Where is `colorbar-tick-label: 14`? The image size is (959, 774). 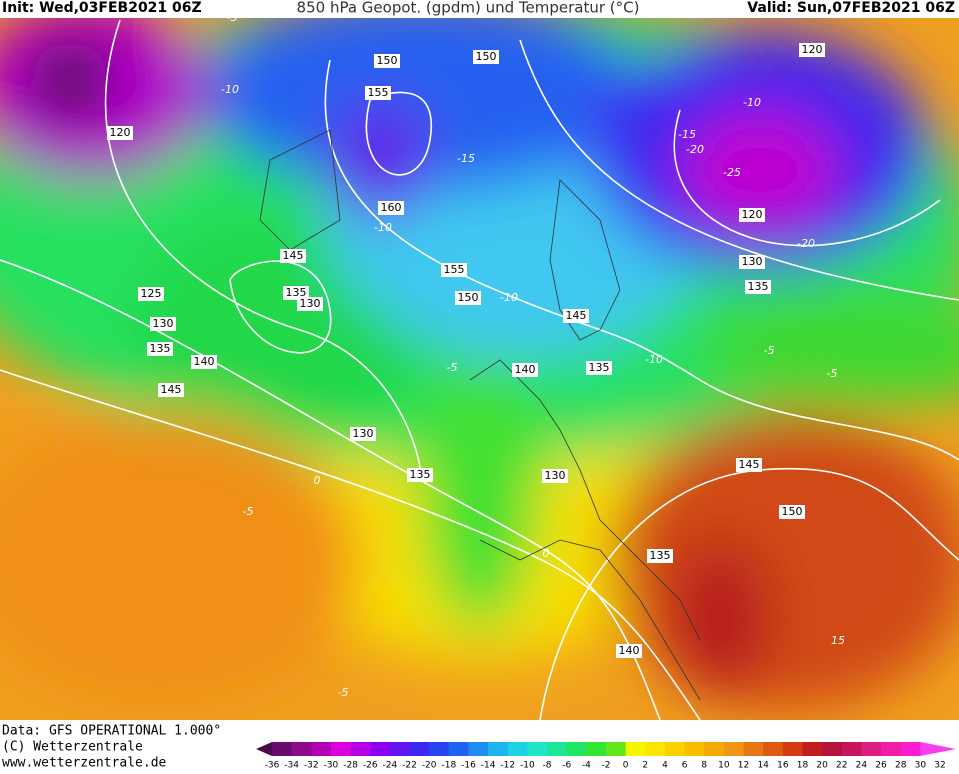 colorbar-tick-label: 14 is located at coordinates (763, 766).